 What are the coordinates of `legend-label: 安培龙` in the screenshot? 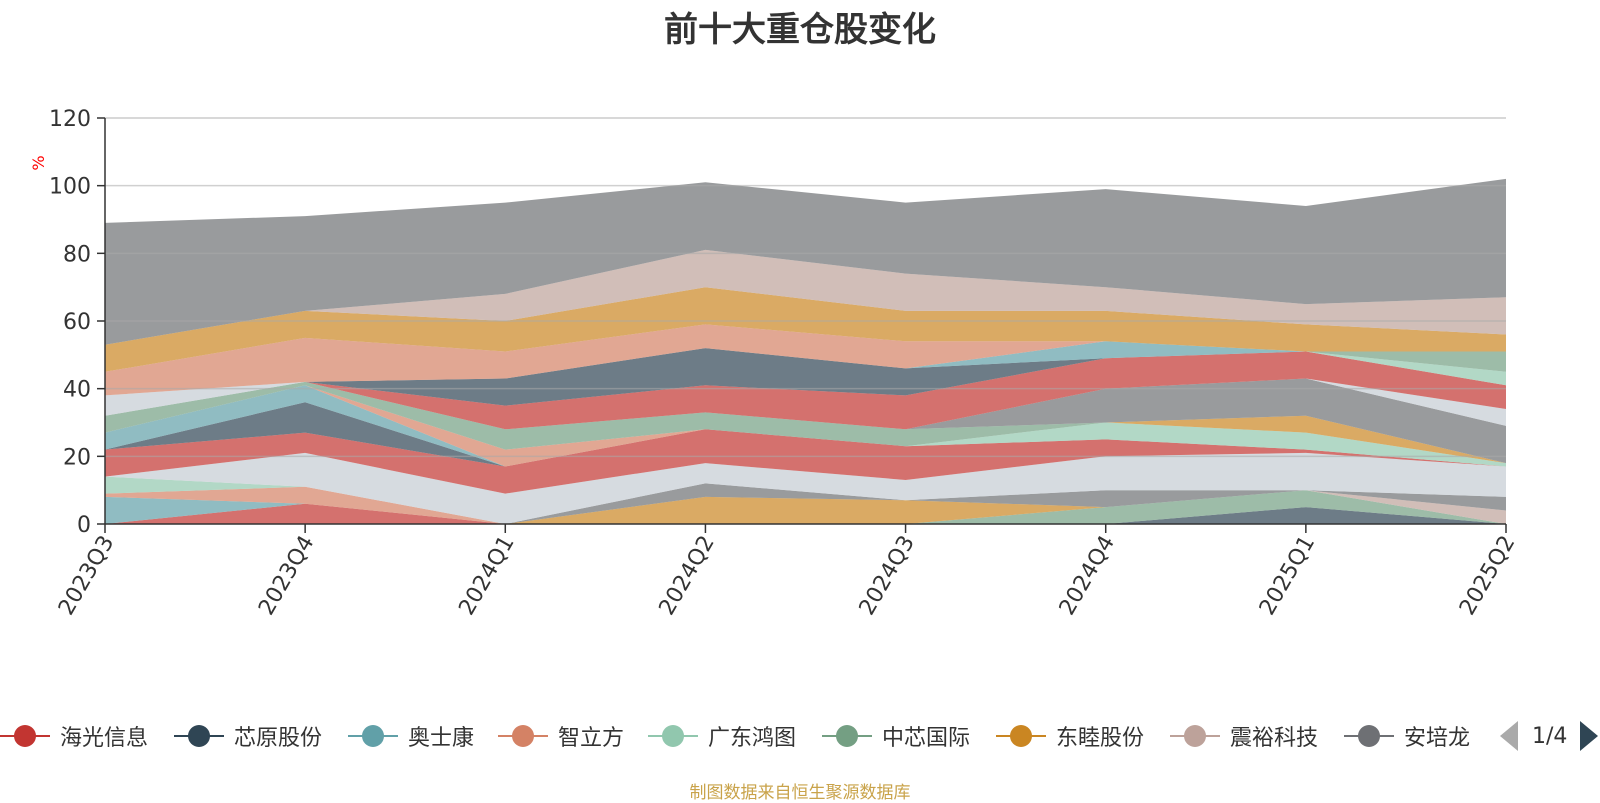 It's located at (1437, 738).